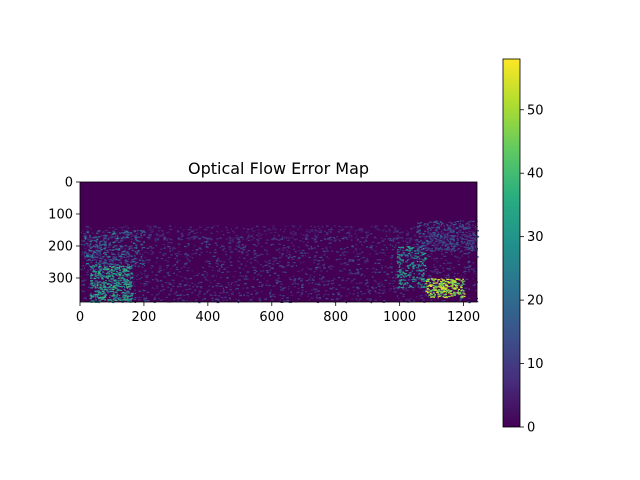 This screenshot has width=640, height=480. I want to click on x-tick-label: 0, so click(80, 317).